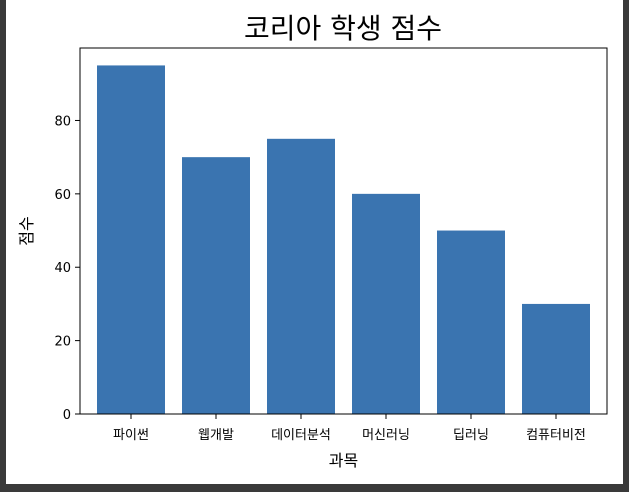 This screenshot has height=492, width=629. I want to click on y-tick-label: 0, so click(67, 415).